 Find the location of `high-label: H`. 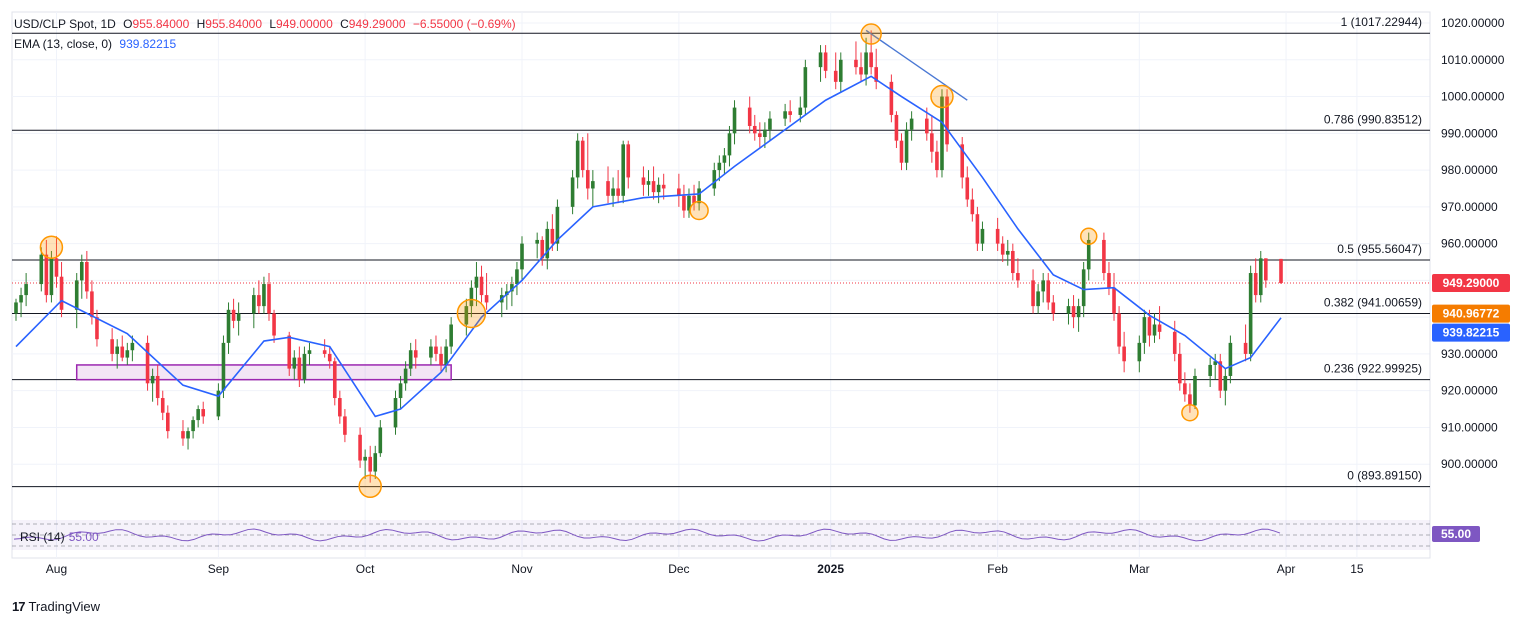

high-label: H is located at coordinates (201, 24).